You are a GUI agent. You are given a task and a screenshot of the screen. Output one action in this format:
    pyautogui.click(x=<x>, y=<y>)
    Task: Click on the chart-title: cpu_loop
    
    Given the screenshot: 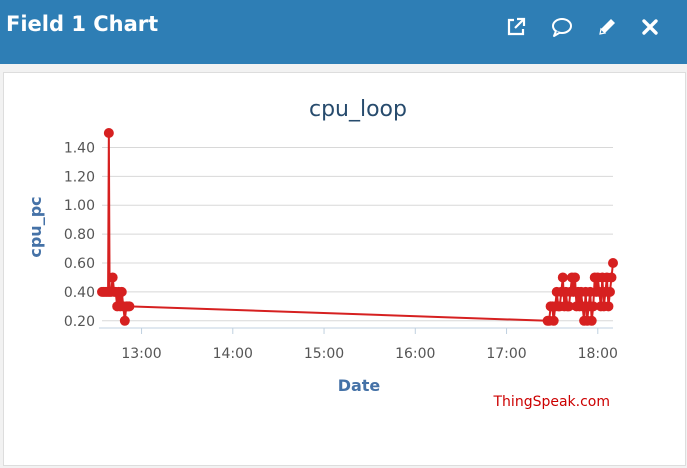 What is the action you would take?
    pyautogui.click(x=358, y=109)
    